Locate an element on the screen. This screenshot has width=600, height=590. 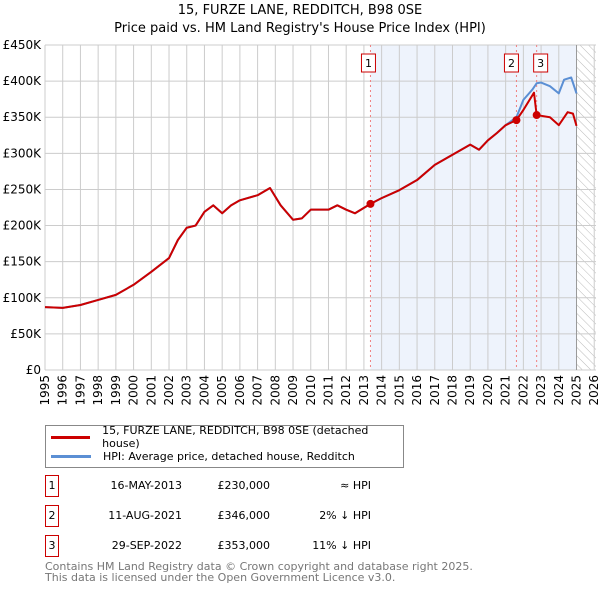
x-tick-label: 2023 is located at coordinates (541, 390).